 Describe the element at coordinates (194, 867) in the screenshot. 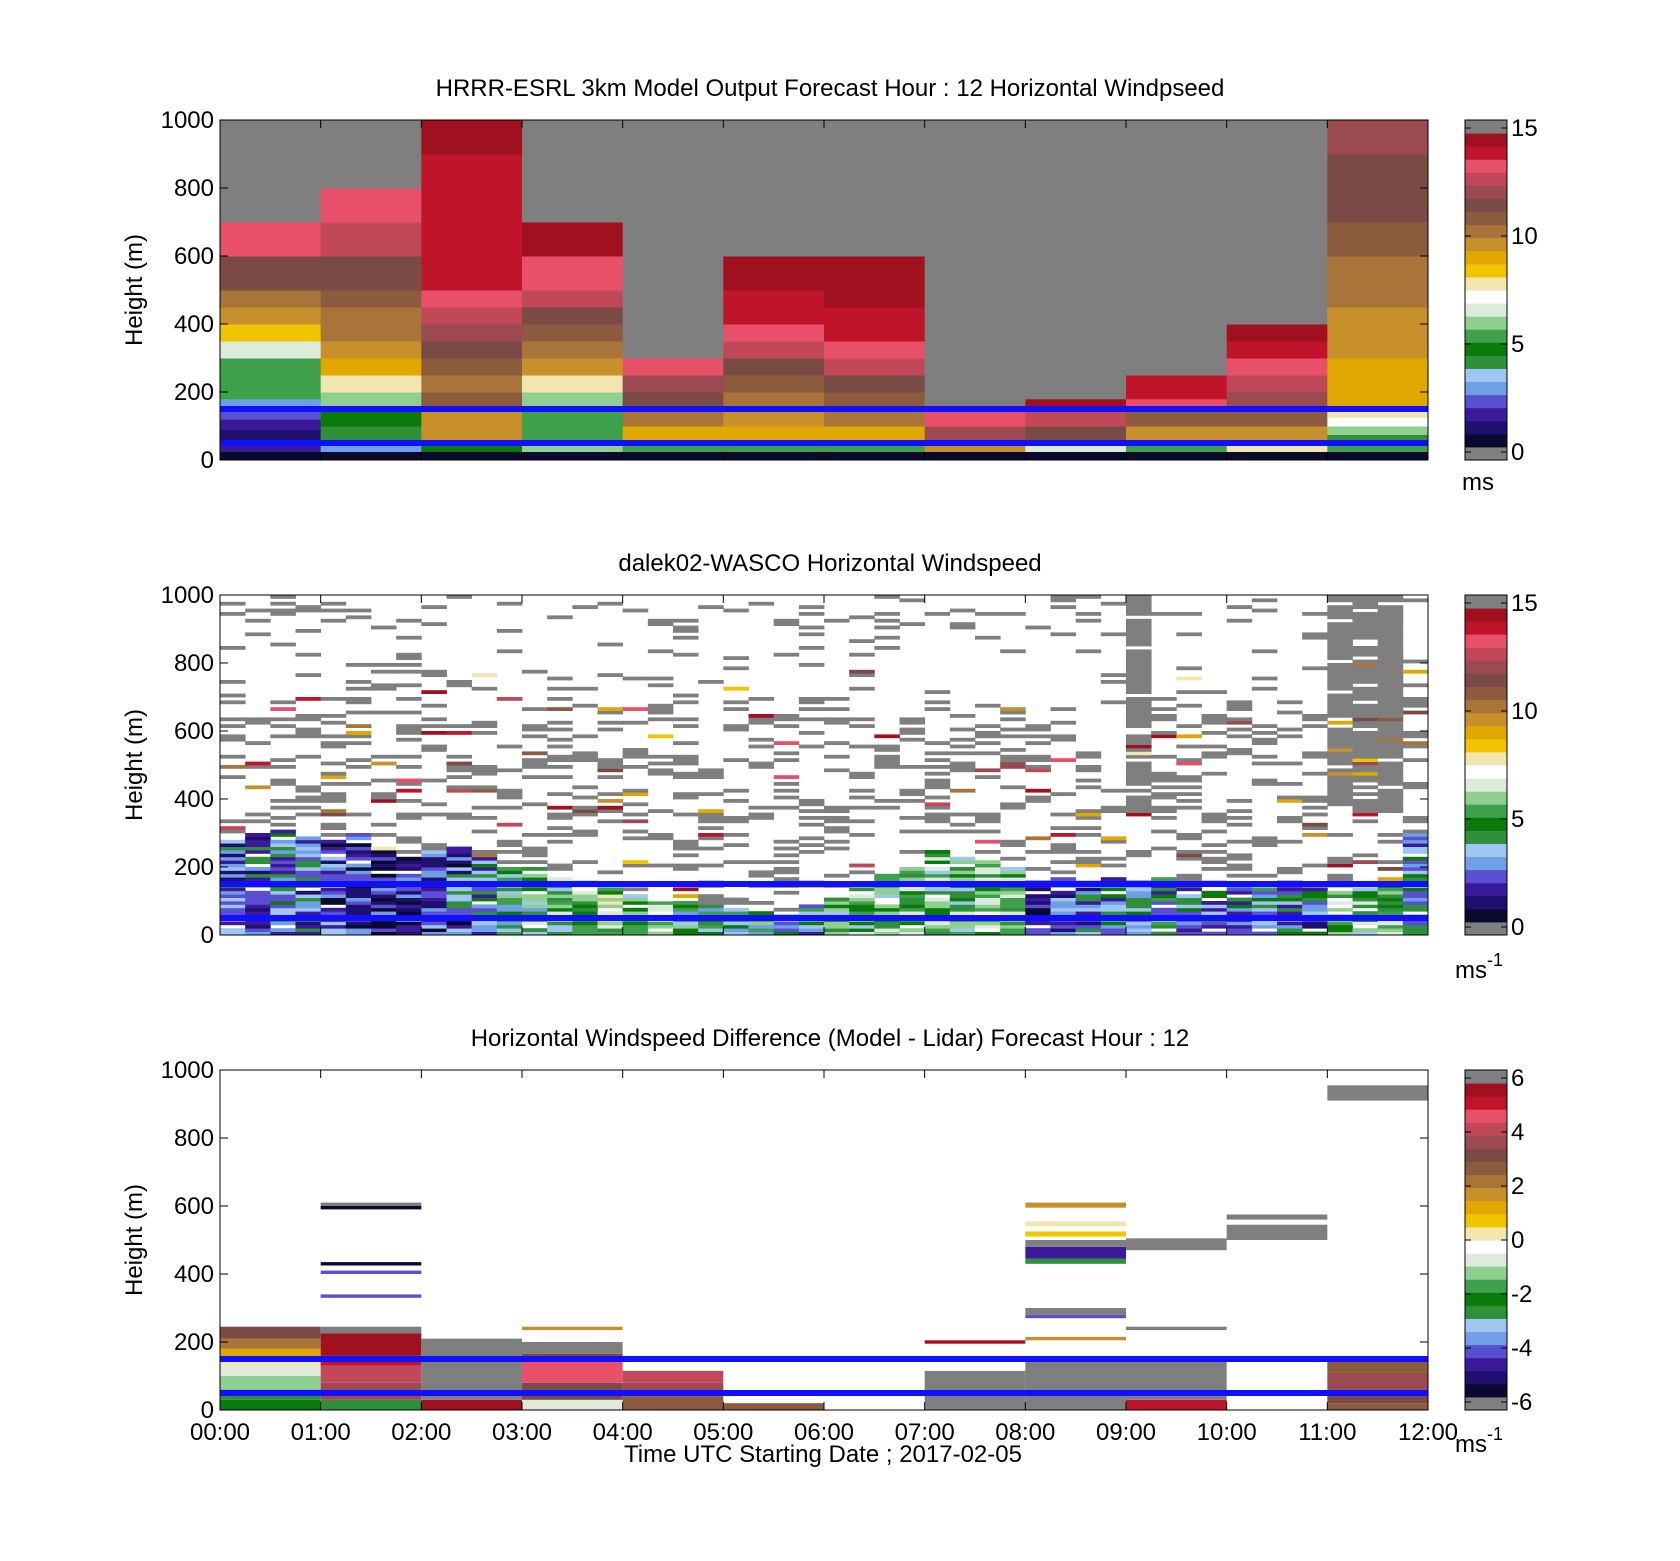

I see `y-tick-label: 200` at that location.